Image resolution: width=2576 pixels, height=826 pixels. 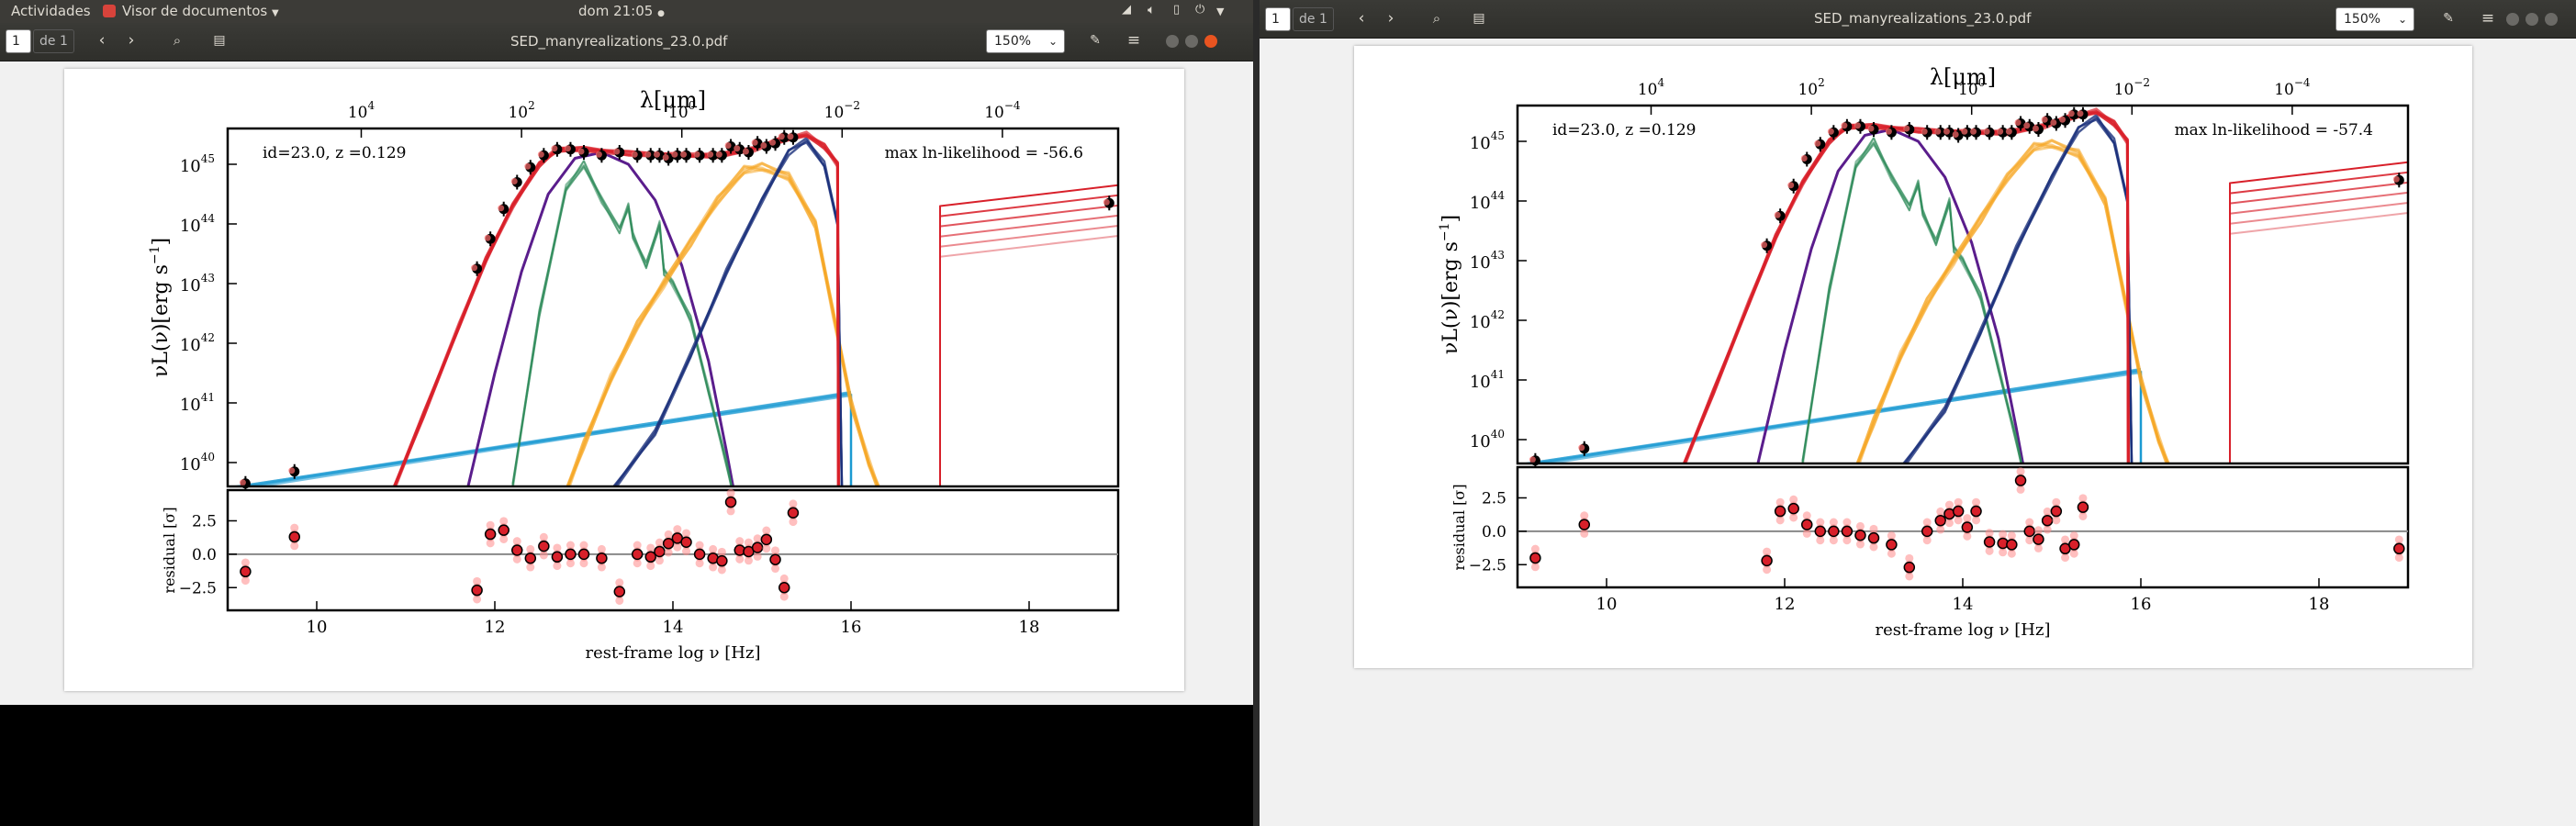 What do you see at coordinates (1963, 77) in the screenshot?
I see `top-axis-label: λ[μm]` at bounding box center [1963, 77].